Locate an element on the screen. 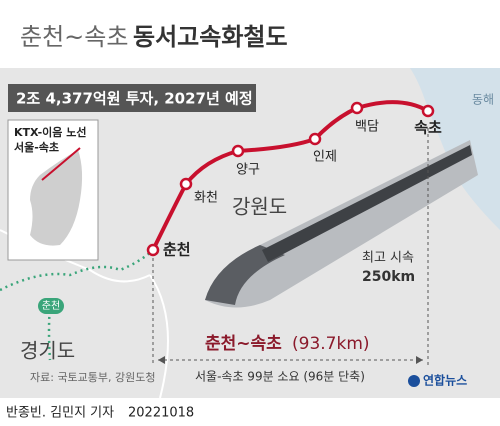 This screenshot has height=426, width=500. distance-route: 춘천~속초 is located at coordinates (243, 344).